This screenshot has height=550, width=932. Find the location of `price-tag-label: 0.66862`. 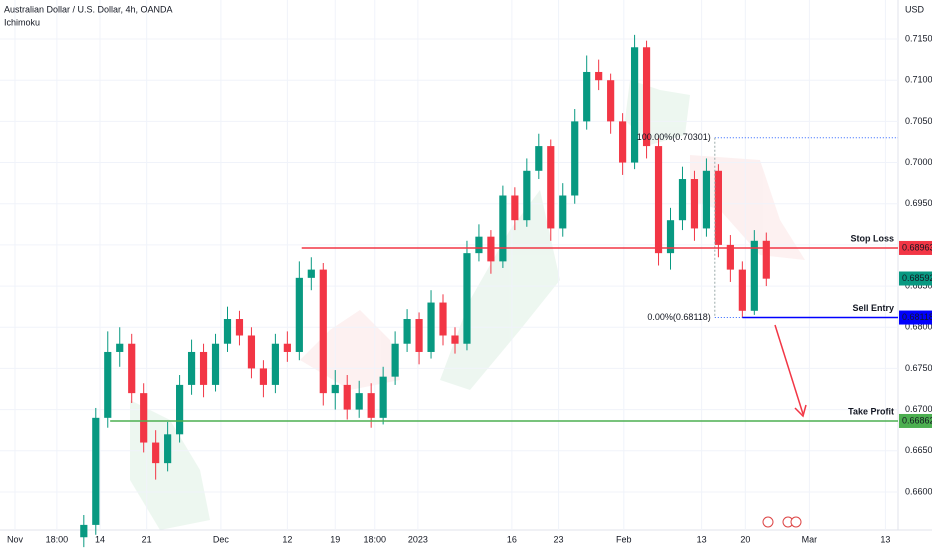

price-tag-label: 0.66862 is located at coordinates (917, 420).